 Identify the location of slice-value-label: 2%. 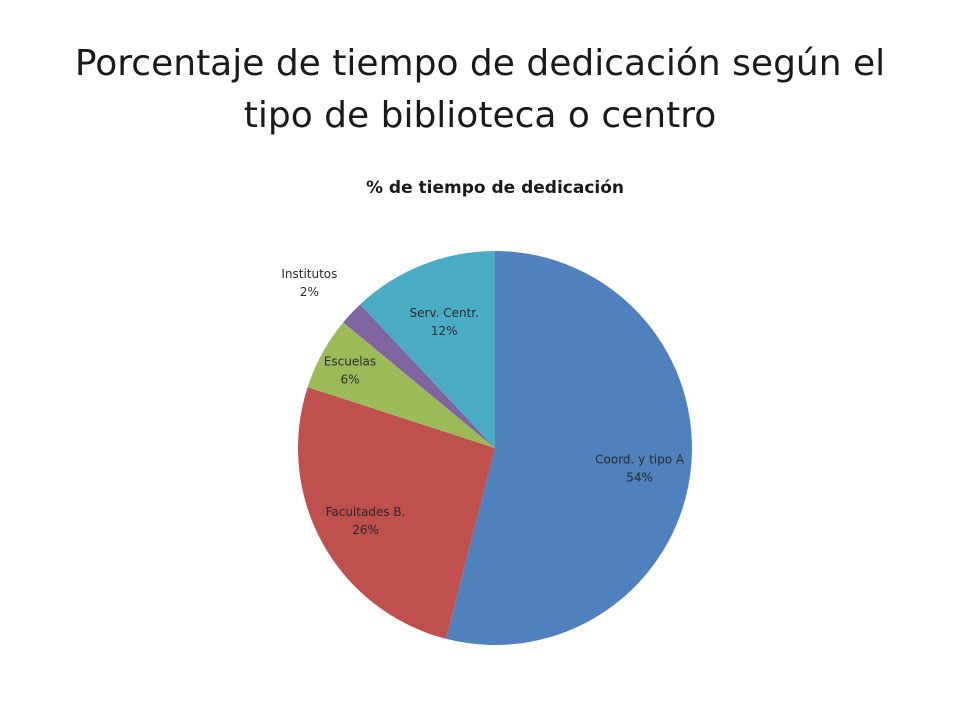
(309, 292).